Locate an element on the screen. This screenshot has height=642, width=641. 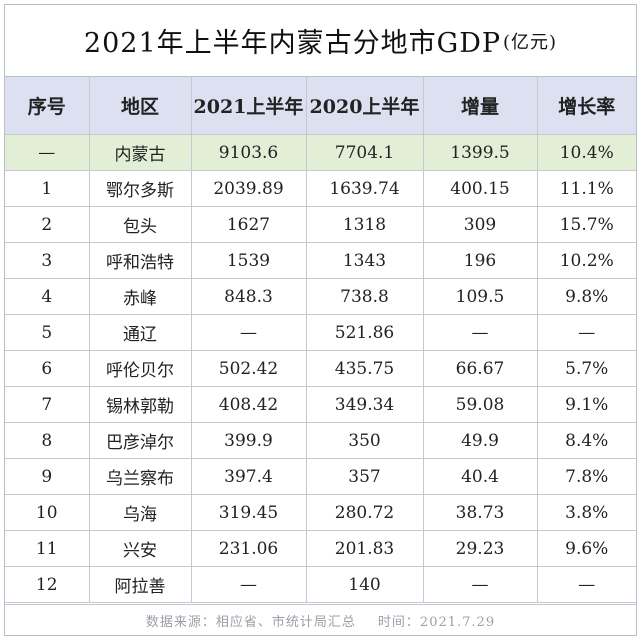
cell-region: 赤峰 is located at coordinates (140, 296).